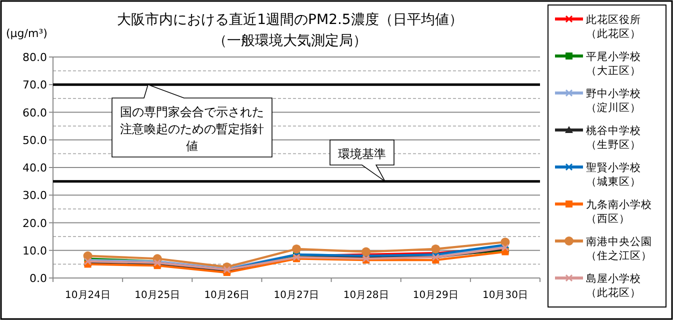  I want to click on y-tick-label: 60.0, so click(34, 113).